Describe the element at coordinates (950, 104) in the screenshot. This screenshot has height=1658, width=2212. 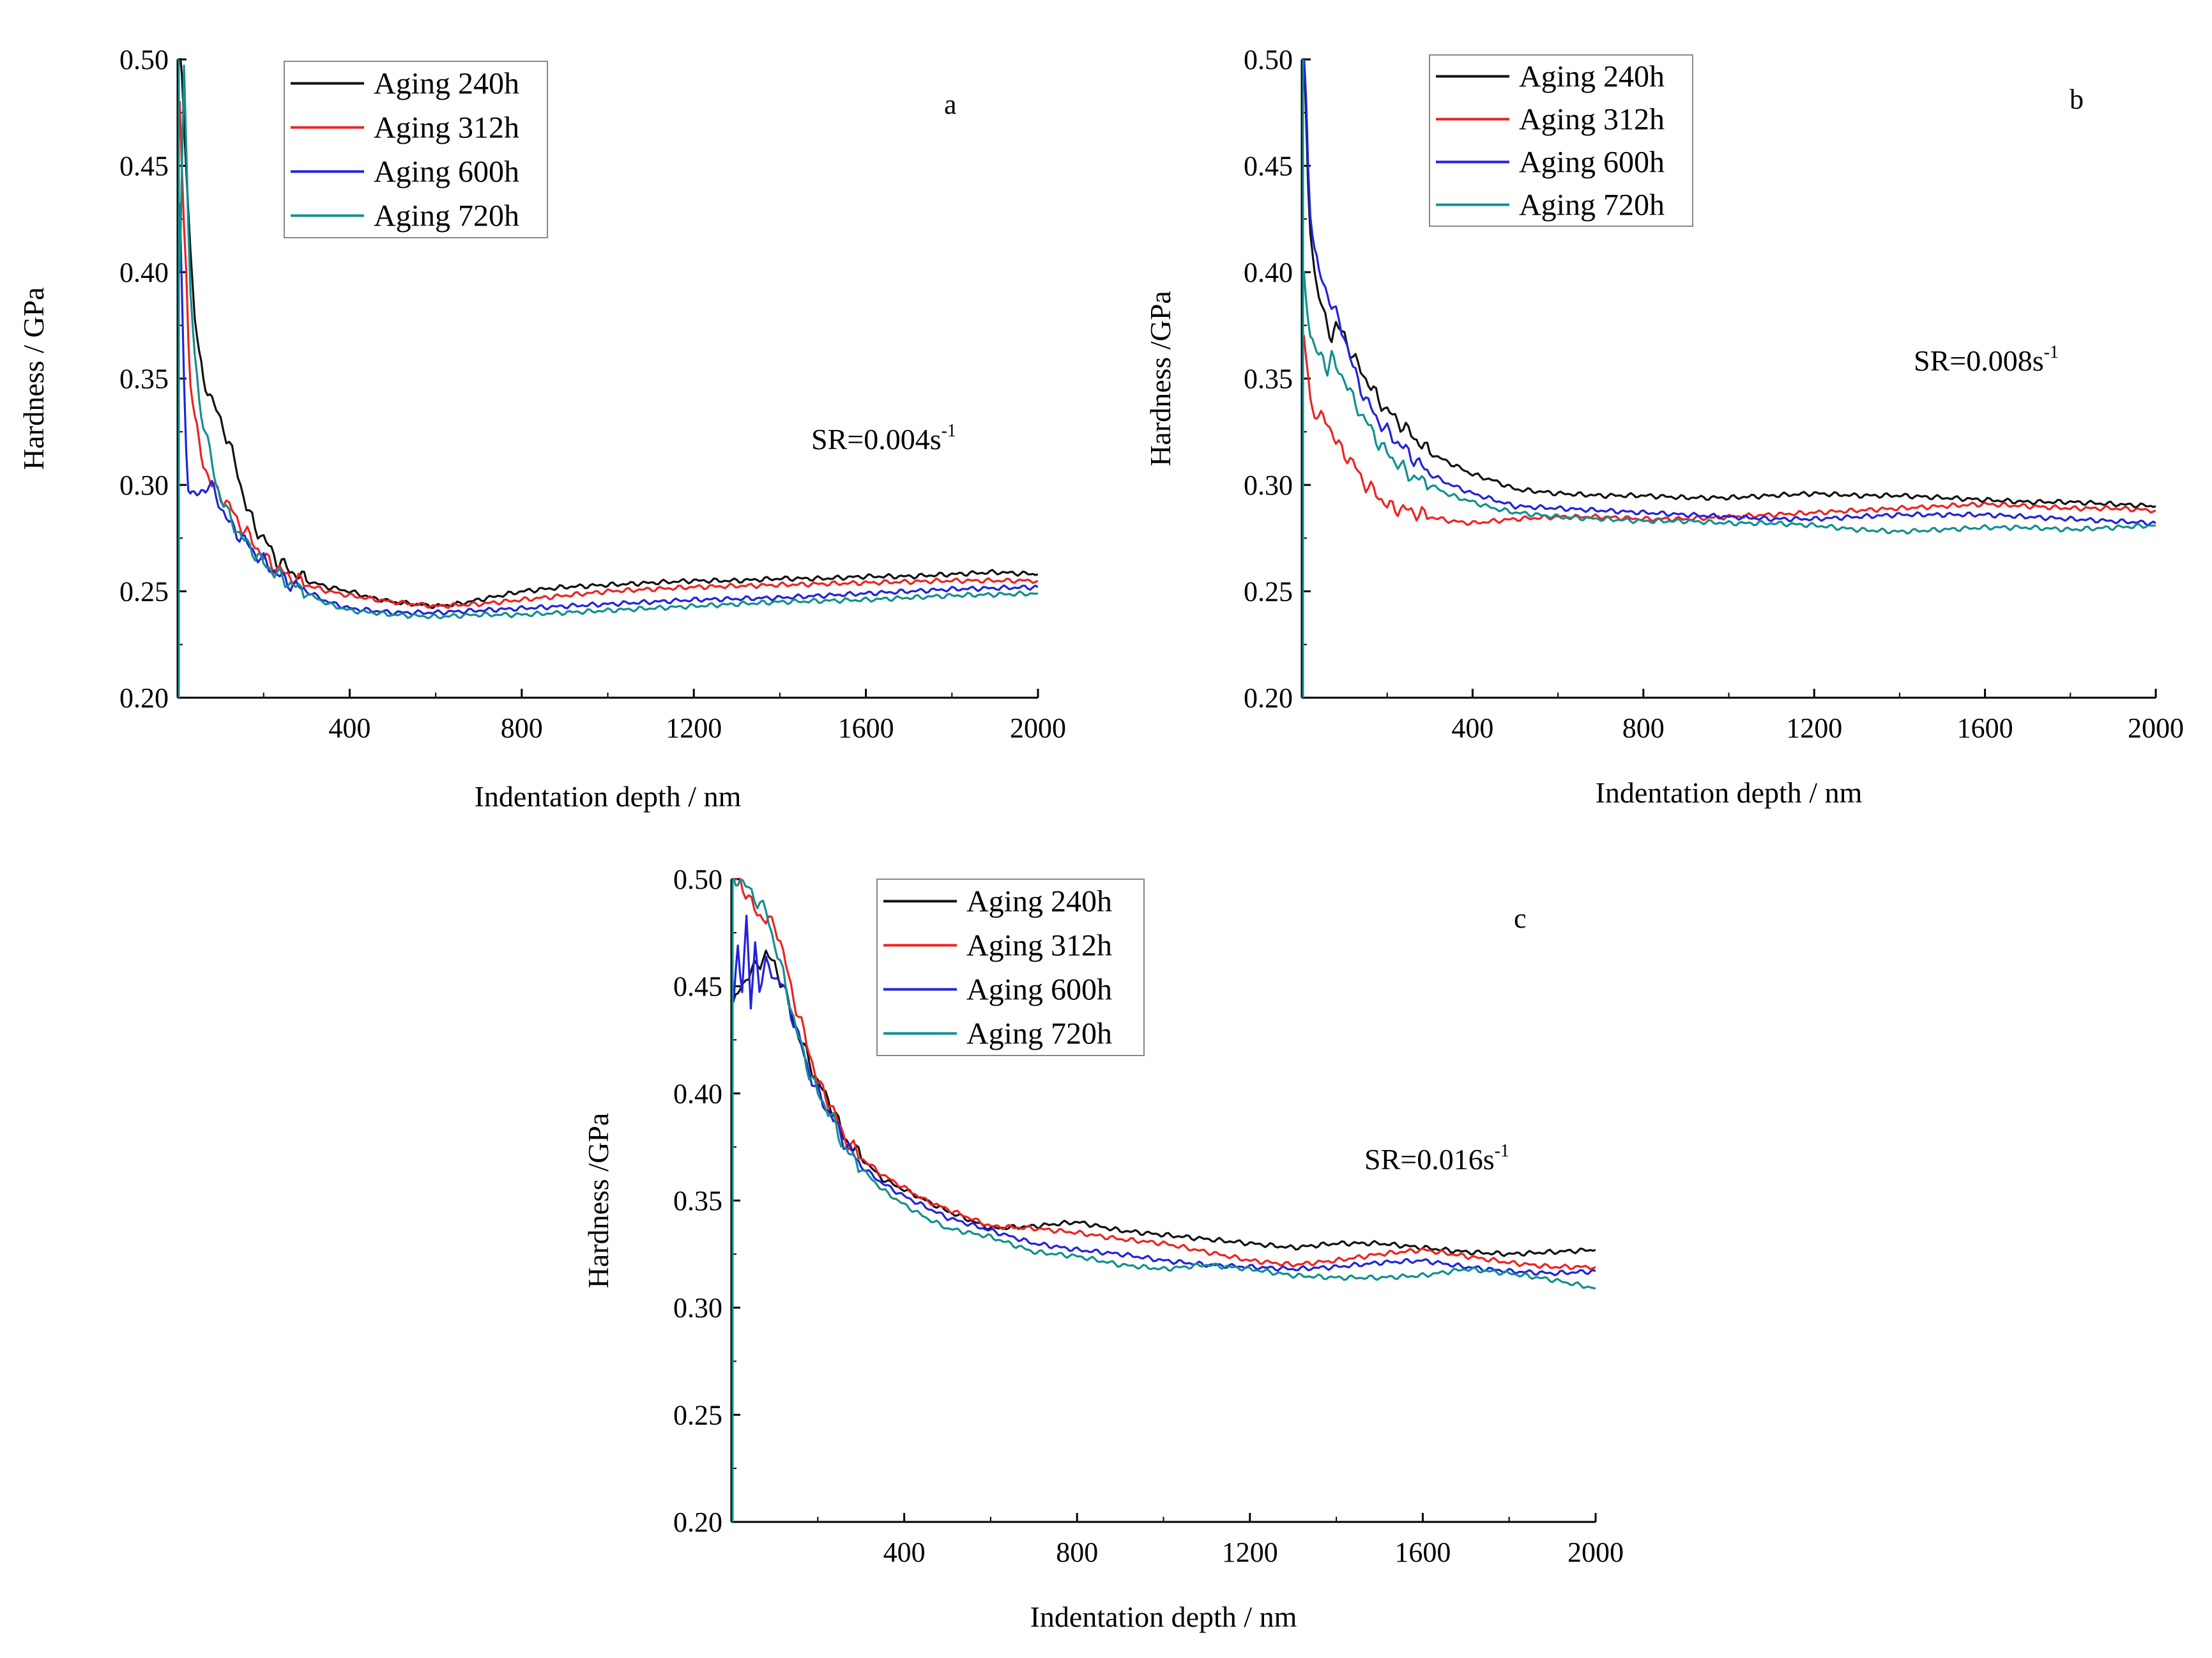
I see `panel-letter: a` at that location.